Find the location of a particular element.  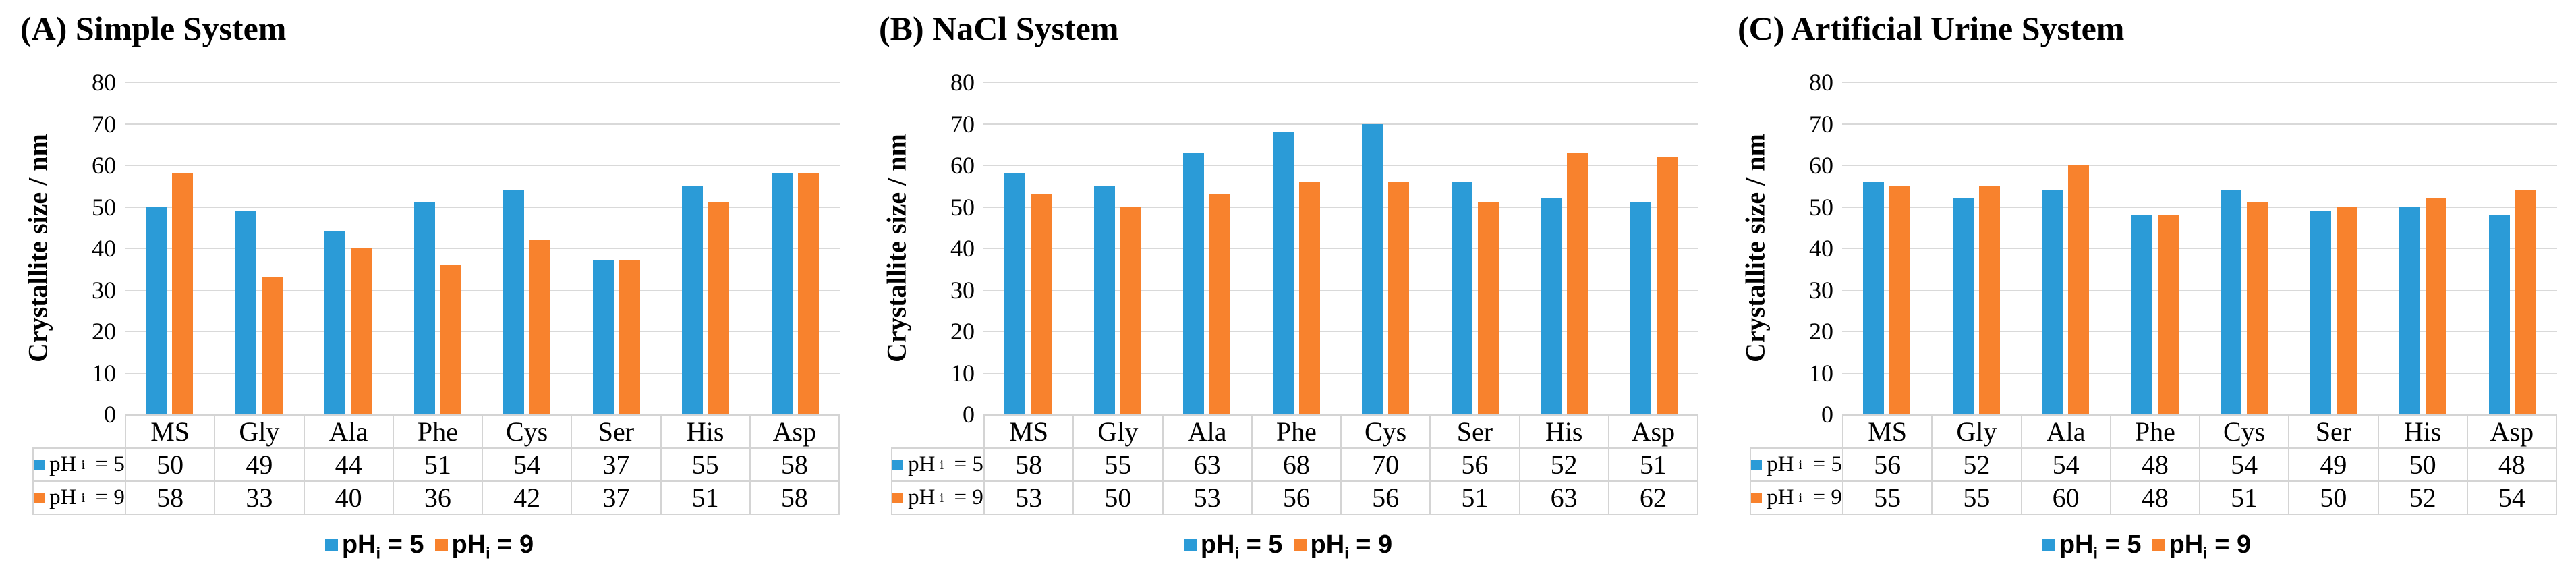

column-header-His: His is located at coordinates (1563, 431).